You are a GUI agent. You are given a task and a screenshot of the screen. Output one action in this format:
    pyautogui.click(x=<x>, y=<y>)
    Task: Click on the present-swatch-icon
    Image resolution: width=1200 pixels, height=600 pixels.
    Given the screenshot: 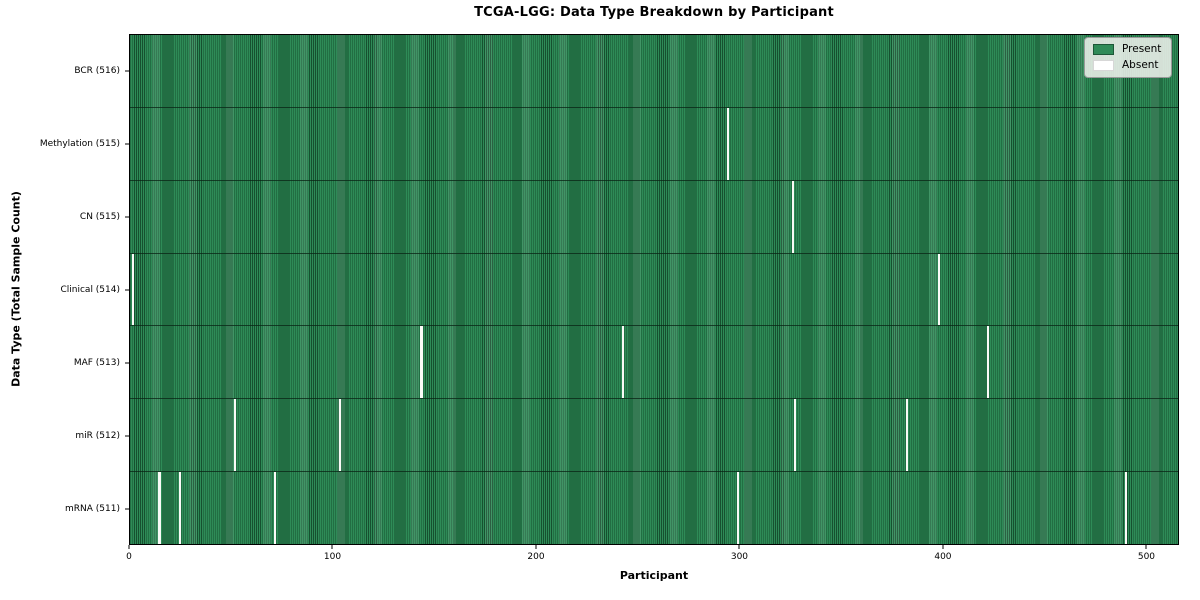 What is the action you would take?
    pyautogui.click(x=1103, y=49)
    